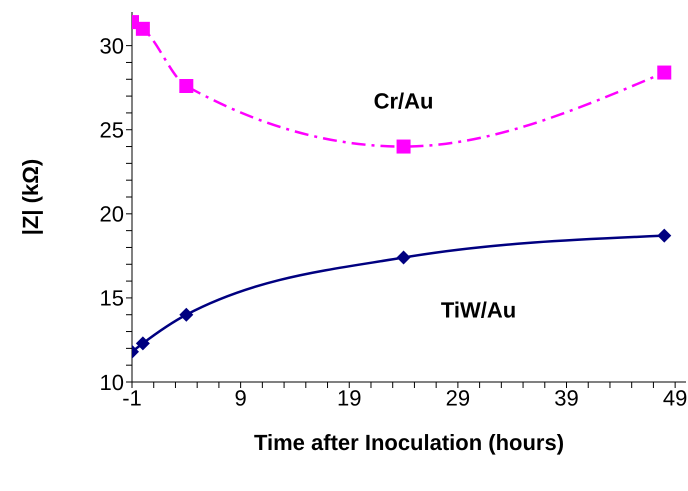  Describe the element at coordinates (478, 310) in the screenshot. I see `text: TiW/Au` at that location.